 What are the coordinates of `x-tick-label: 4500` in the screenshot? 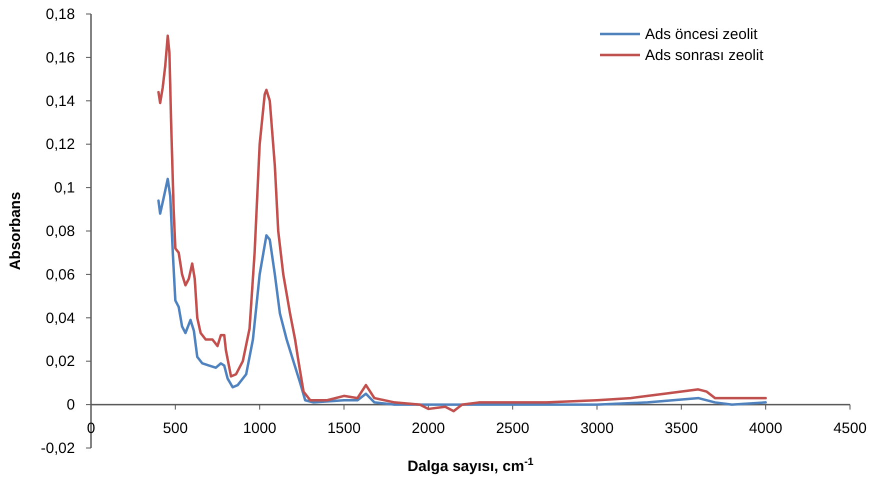 It's located at (850, 428).